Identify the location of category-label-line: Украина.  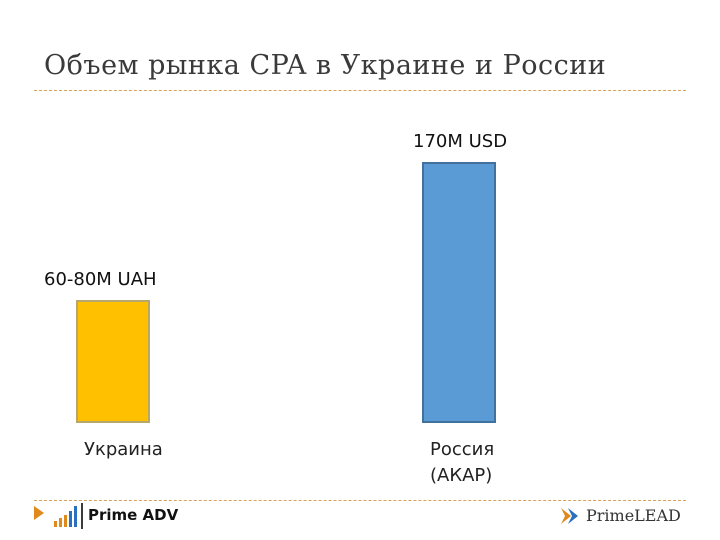
(123, 449).